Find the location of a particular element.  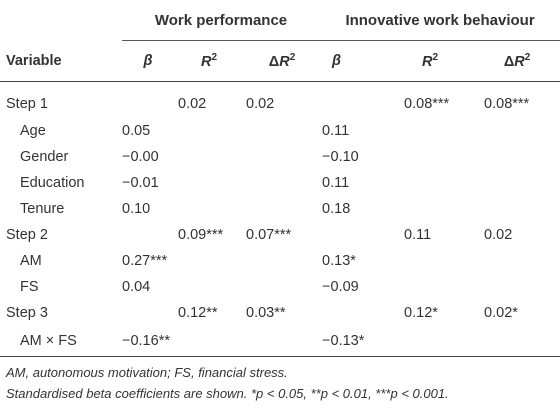

table-row: AM × FS −0.16** −0.13* is located at coordinates (280, 341).